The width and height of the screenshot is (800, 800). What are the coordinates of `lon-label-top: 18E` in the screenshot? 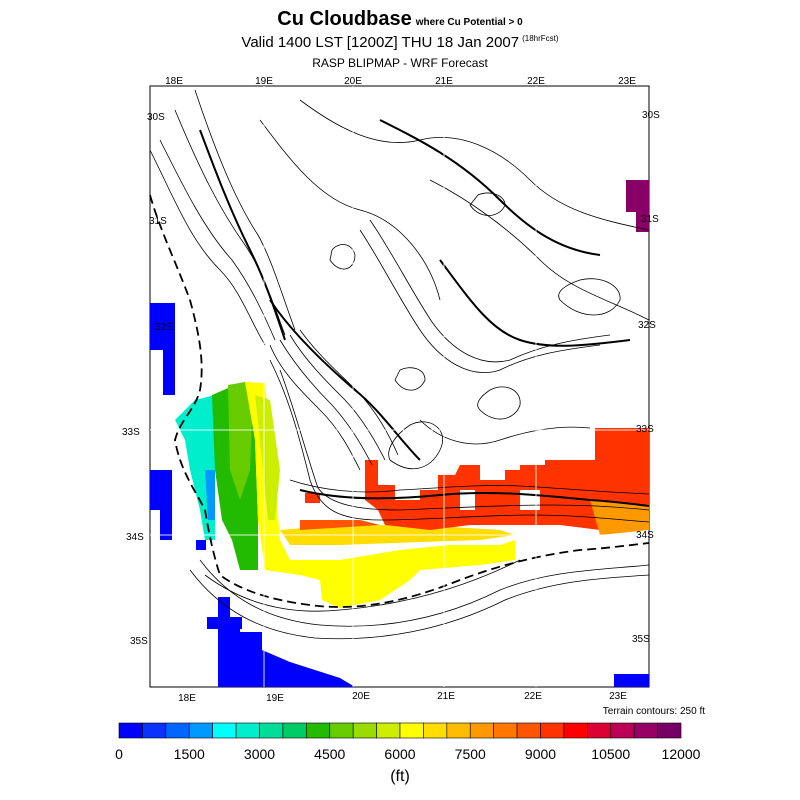 It's located at (174, 81).